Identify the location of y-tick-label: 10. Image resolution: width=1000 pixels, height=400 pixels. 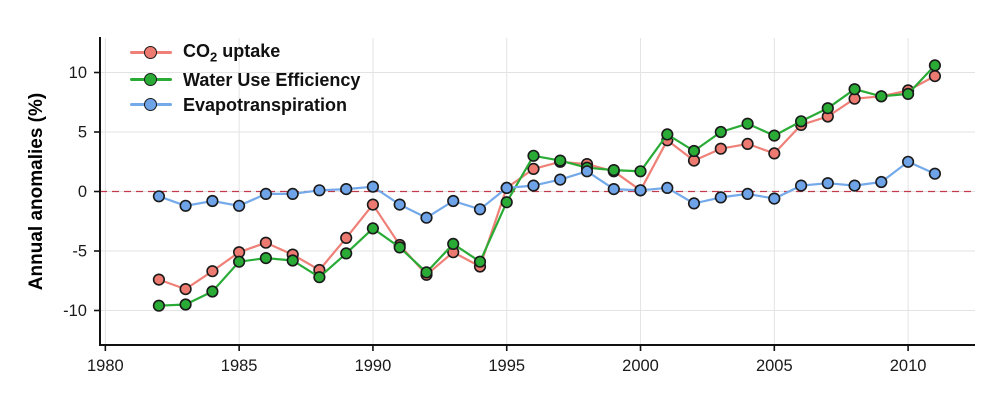
(78, 73).